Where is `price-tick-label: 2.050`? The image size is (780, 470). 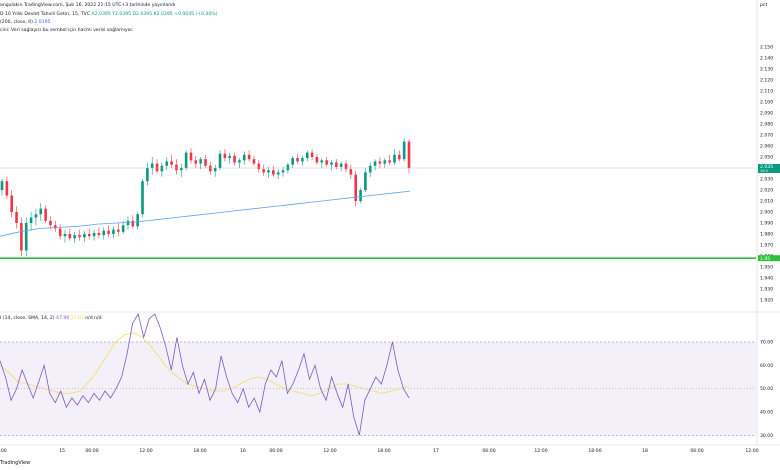
price-tick-label: 2.050 is located at coordinates (766, 158).